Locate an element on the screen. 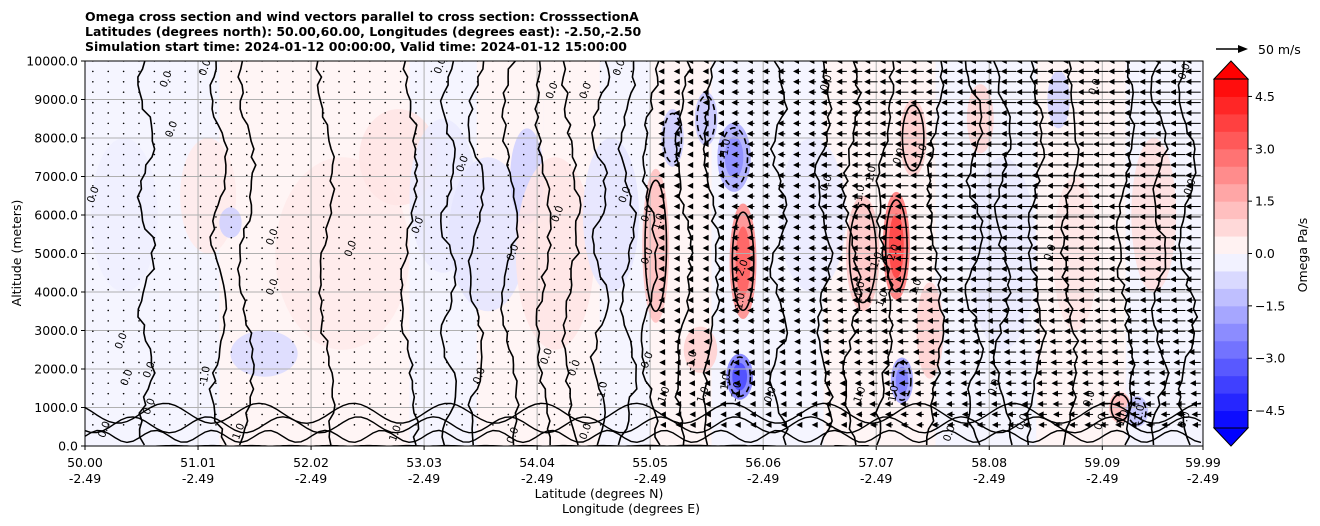 The image size is (1320, 526). x-tick-label-lon: -2.49 is located at coordinates (198, 478).